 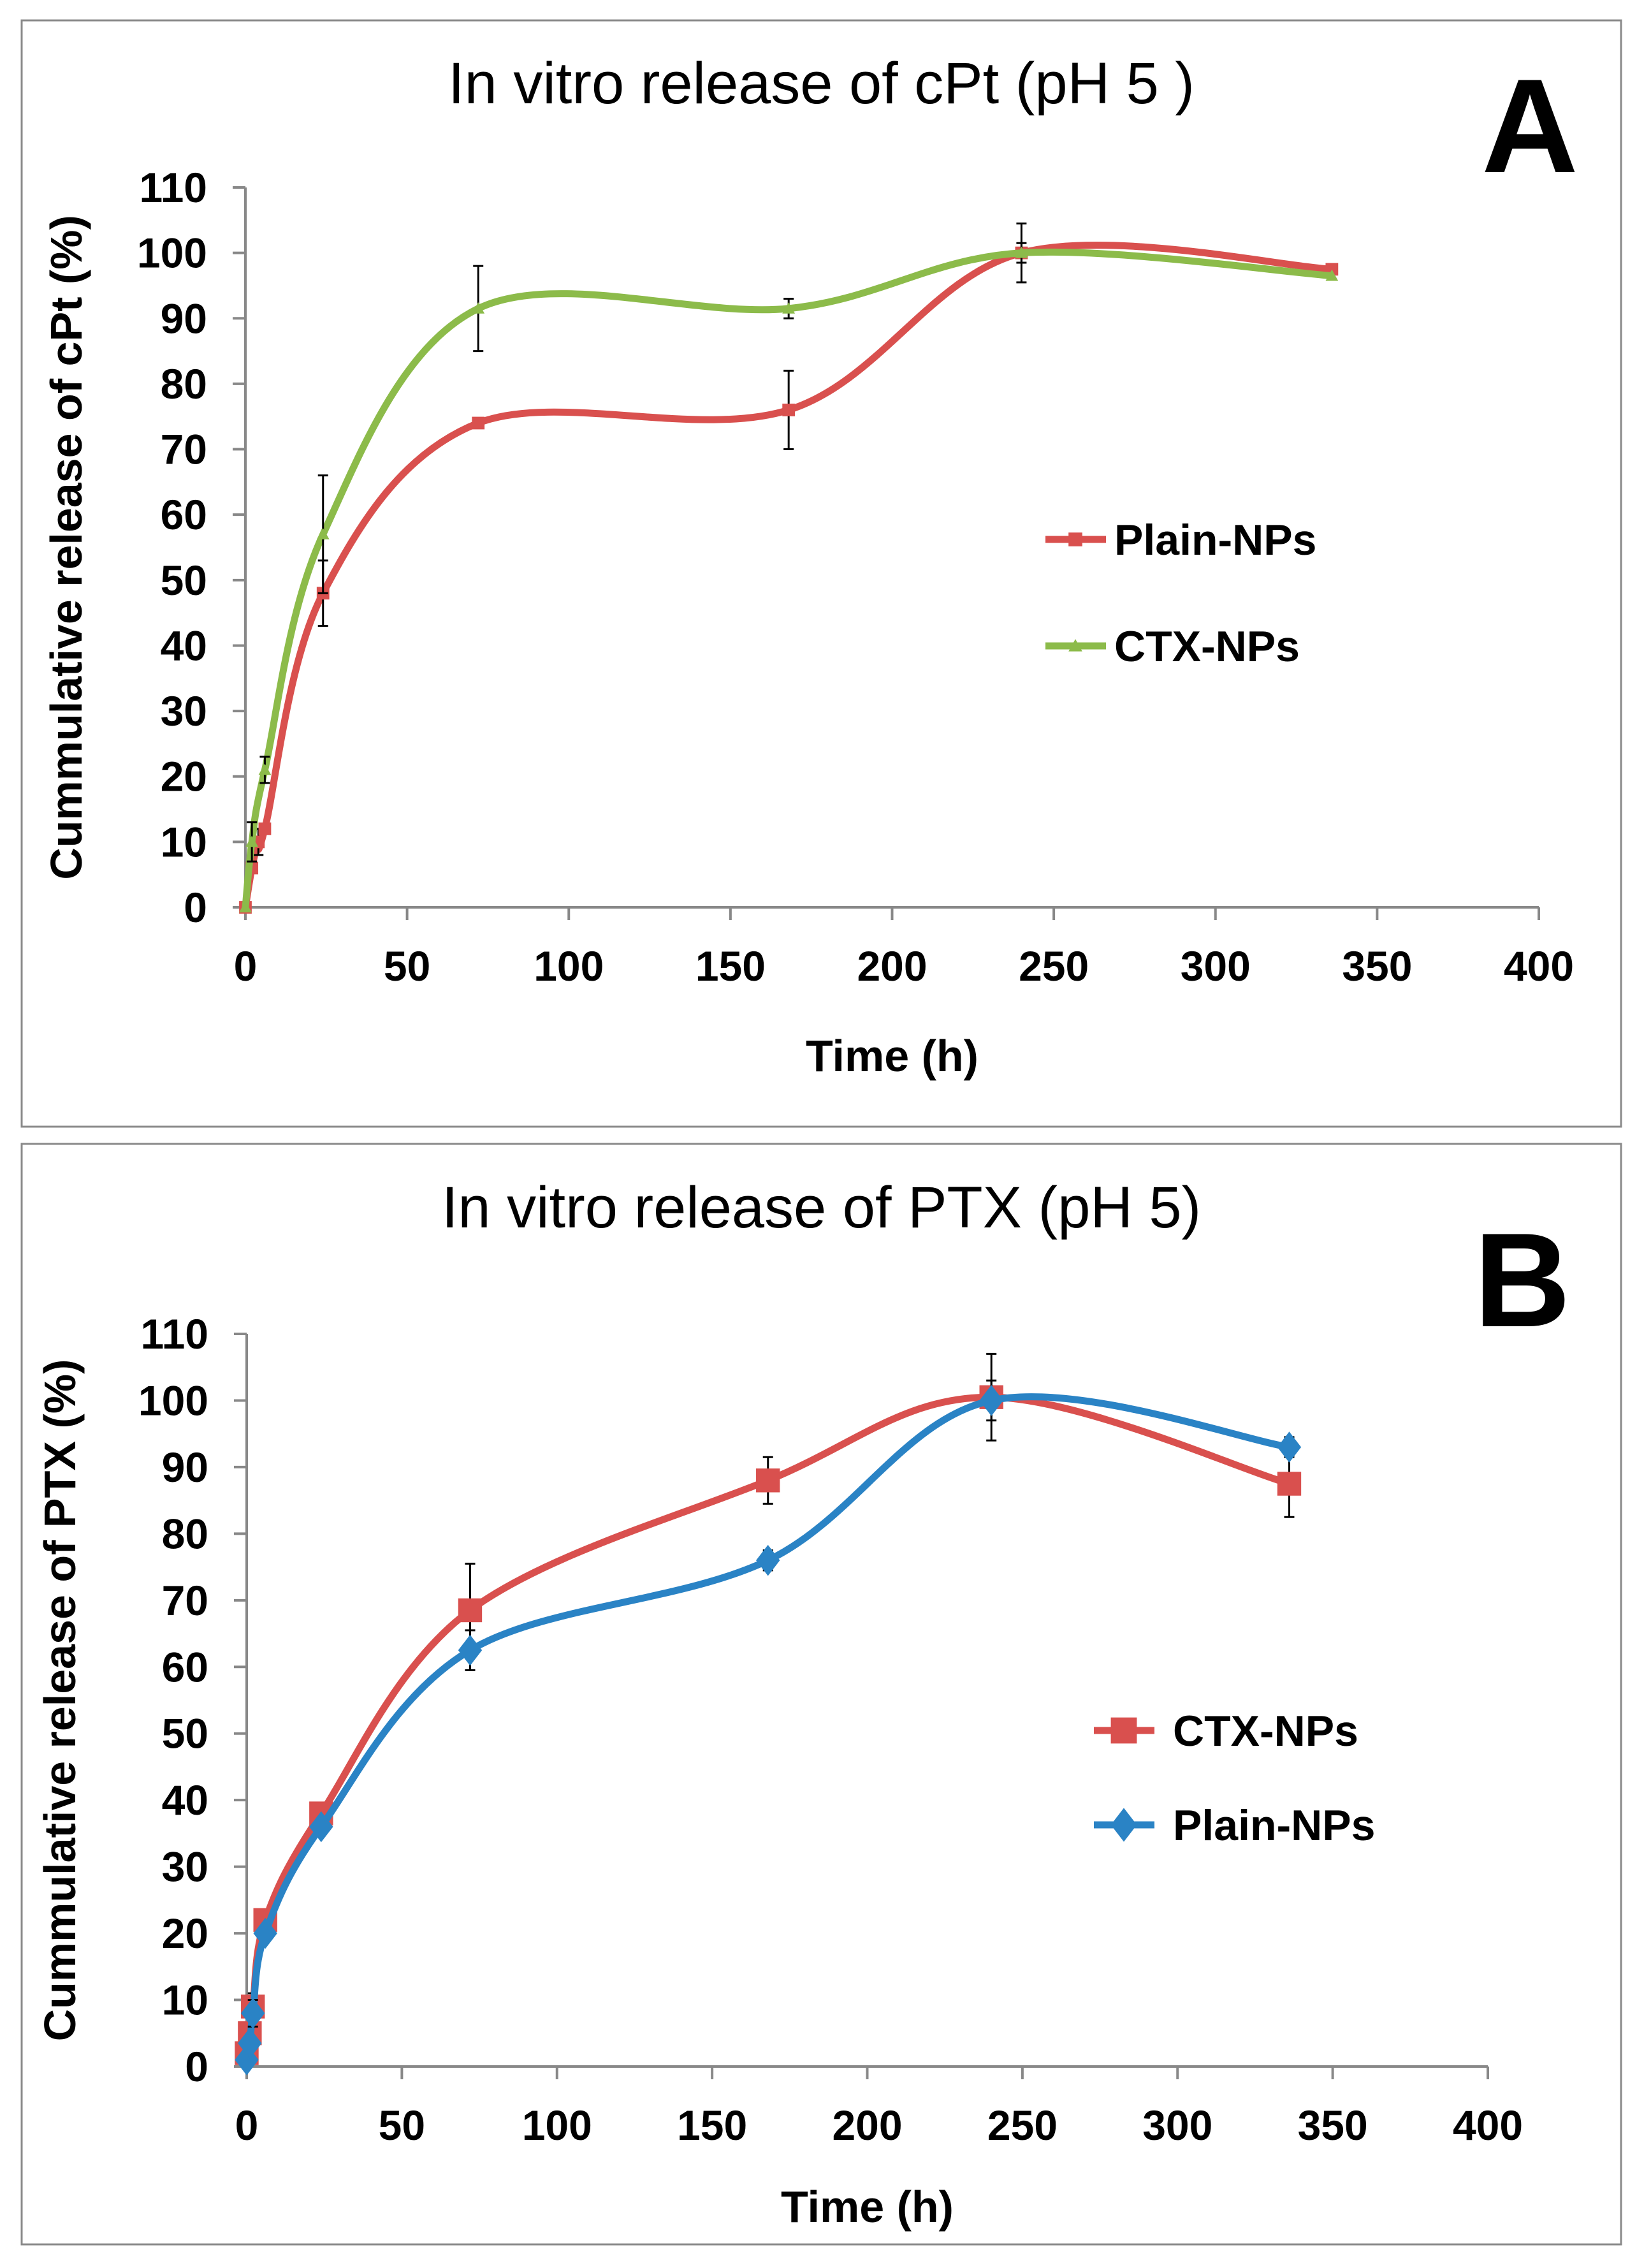 I want to click on y-axis-label: Cummulative release of cPt (%), so click(x=66, y=547).